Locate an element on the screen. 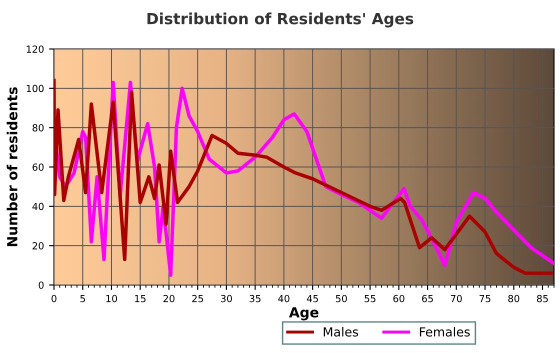 This screenshot has width=560, height=353. x-tick-label: 70 is located at coordinates (456, 298).